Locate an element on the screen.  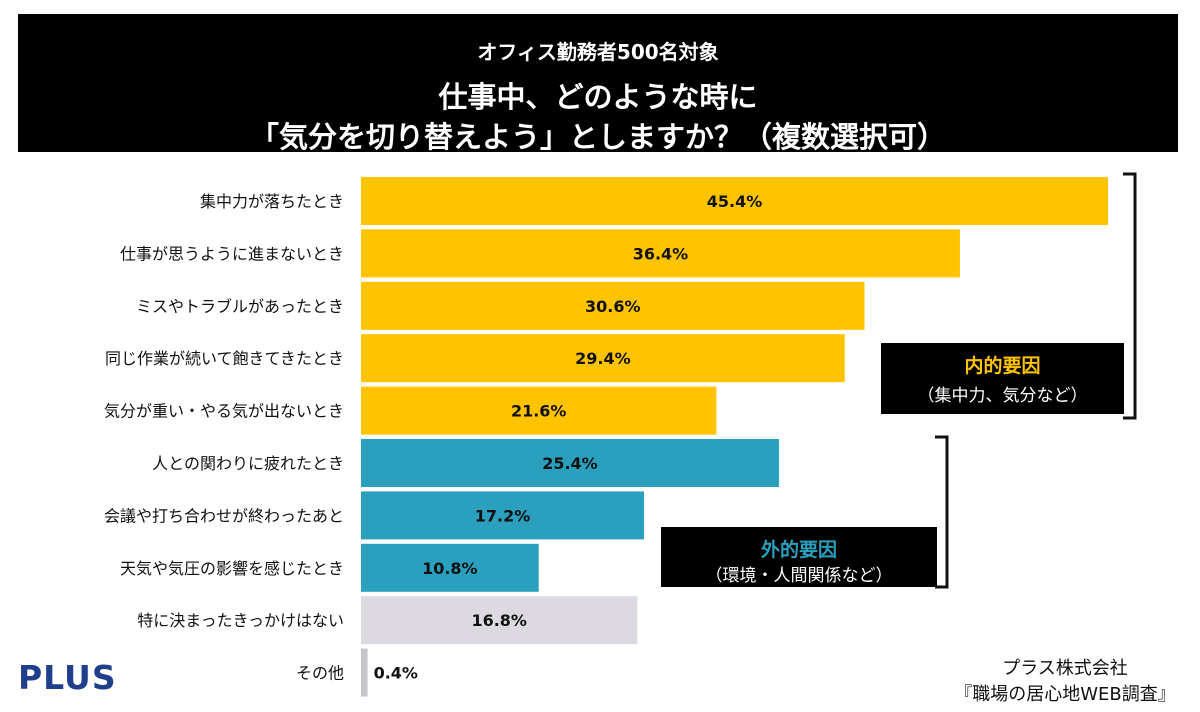
category-label: 集中力が落ちたとき is located at coordinates (272, 201).